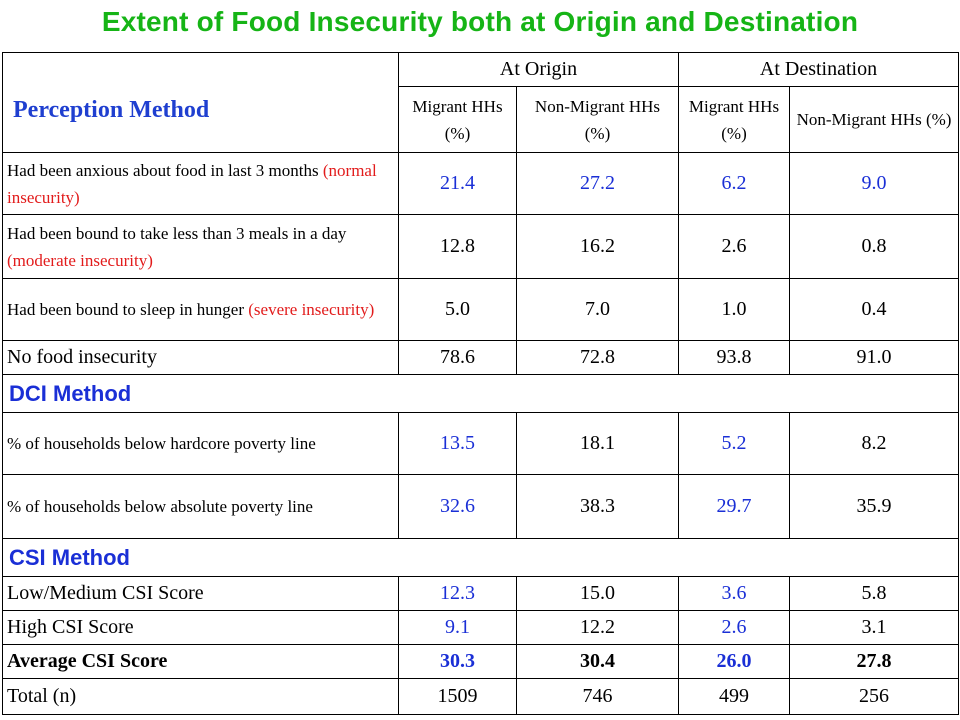 The width and height of the screenshot is (960, 720). I want to click on value-cell: 5.0, so click(457, 309).